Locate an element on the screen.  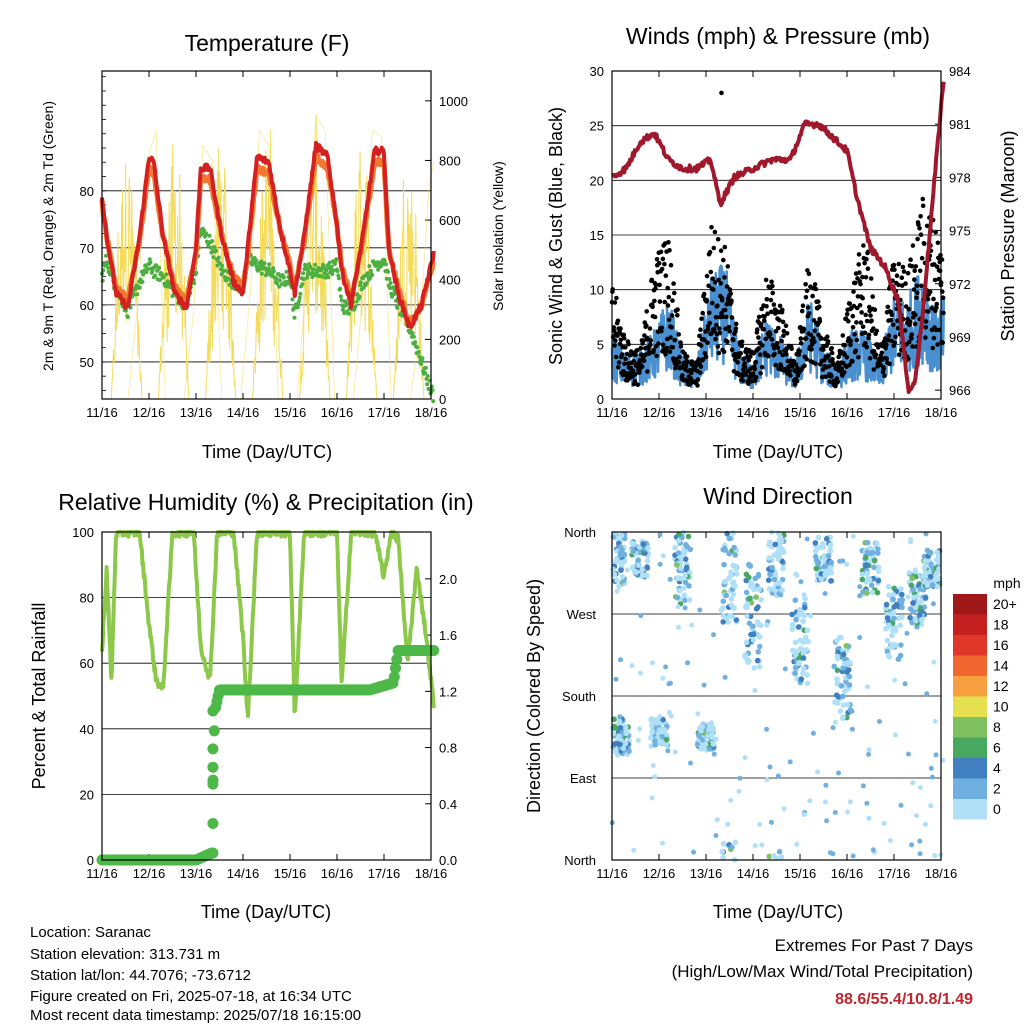
y-tick-label: East is located at coordinates (583, 778).